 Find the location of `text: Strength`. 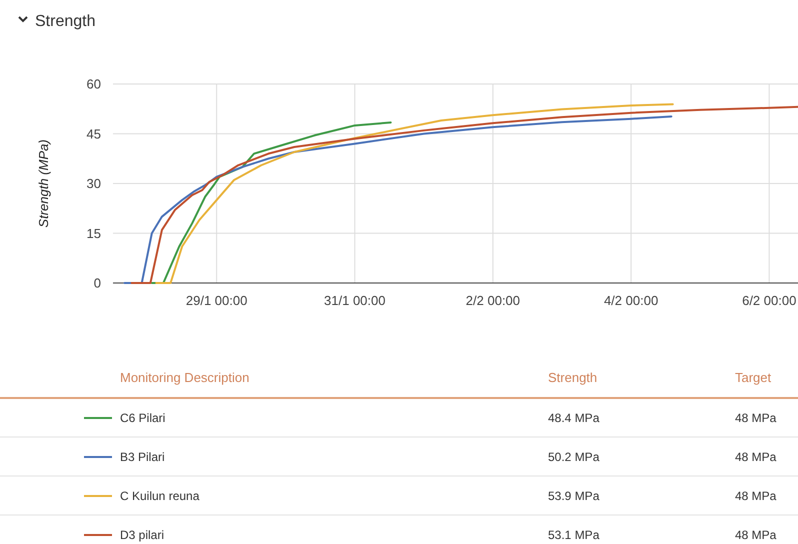

text: Strength is located at coordinates (573, 377).